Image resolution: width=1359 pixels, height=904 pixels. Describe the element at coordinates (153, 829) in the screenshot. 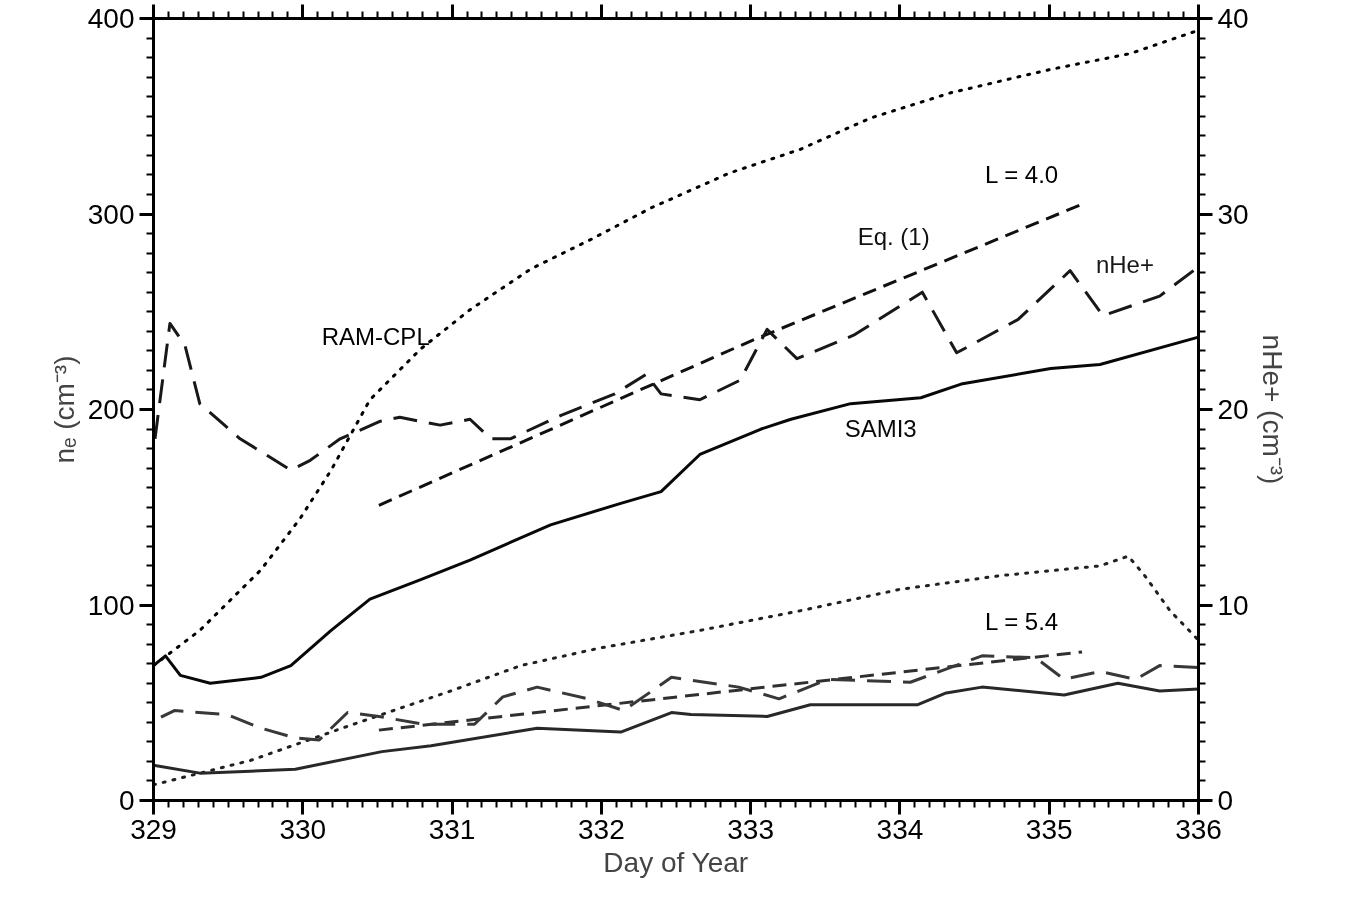

I see `x-tick-label: 329` at that location.